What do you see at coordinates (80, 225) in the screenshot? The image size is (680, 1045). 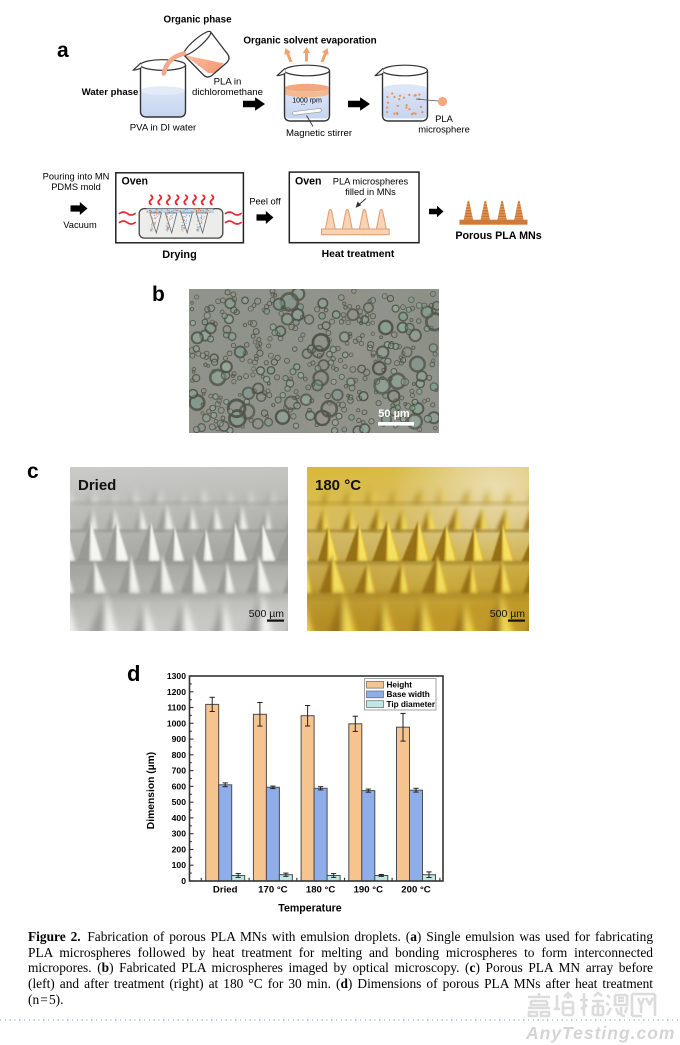 I see `svg-text: Vacuum` at bounding box center [80, 225].